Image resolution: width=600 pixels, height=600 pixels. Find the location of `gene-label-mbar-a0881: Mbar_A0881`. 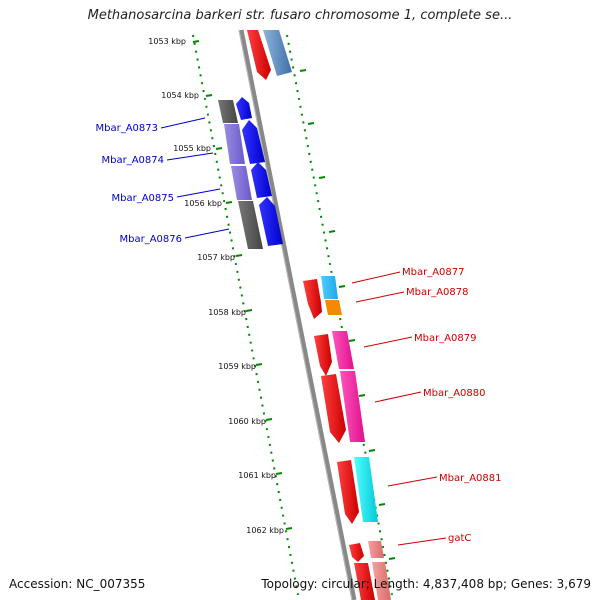

gene-label-mbar-a0881: Mbar_A0881 is located at coordinates (470, 478).